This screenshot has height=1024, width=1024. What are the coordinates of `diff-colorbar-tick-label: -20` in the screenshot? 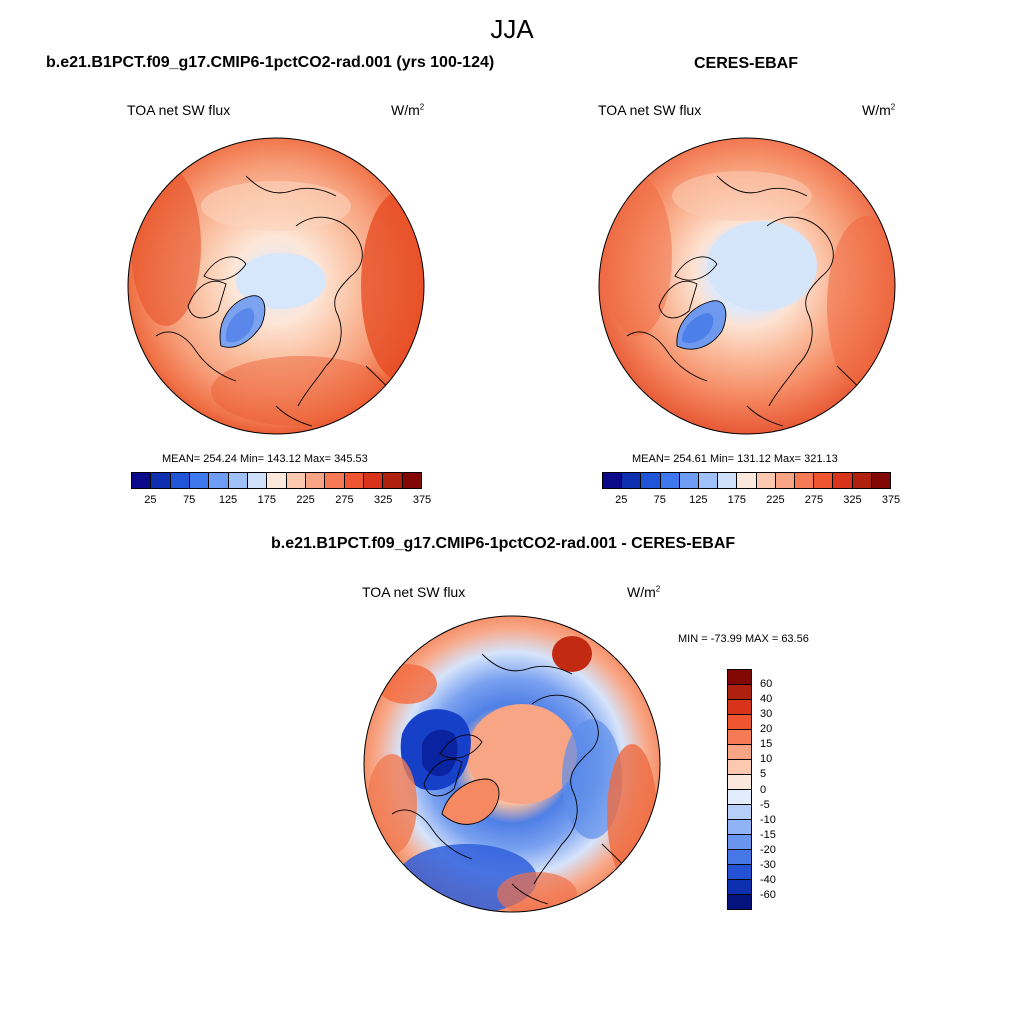 It's located at (768, 849).